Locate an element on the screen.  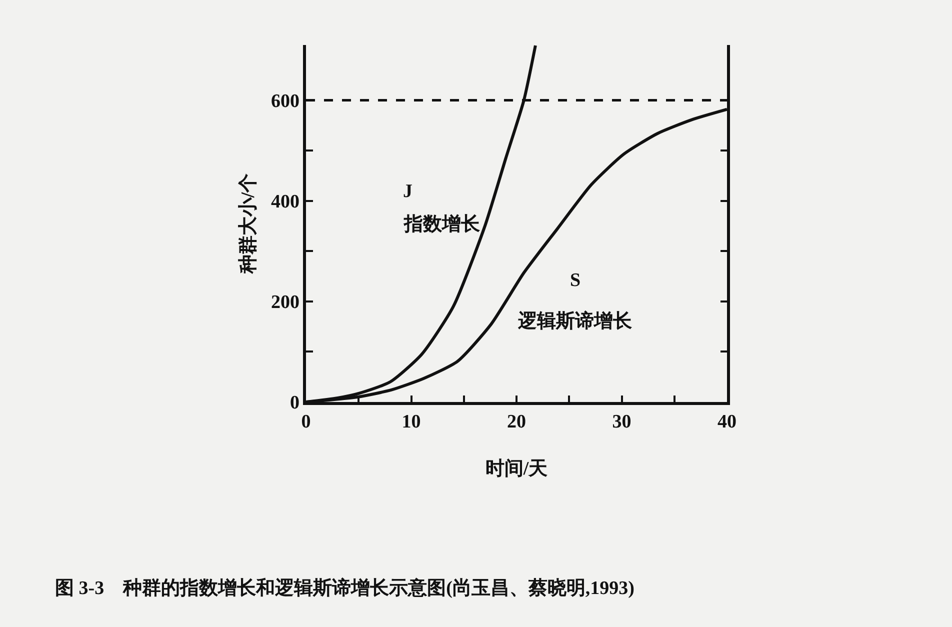
y-tick-label: 400 is located at coordinates (285, 202).